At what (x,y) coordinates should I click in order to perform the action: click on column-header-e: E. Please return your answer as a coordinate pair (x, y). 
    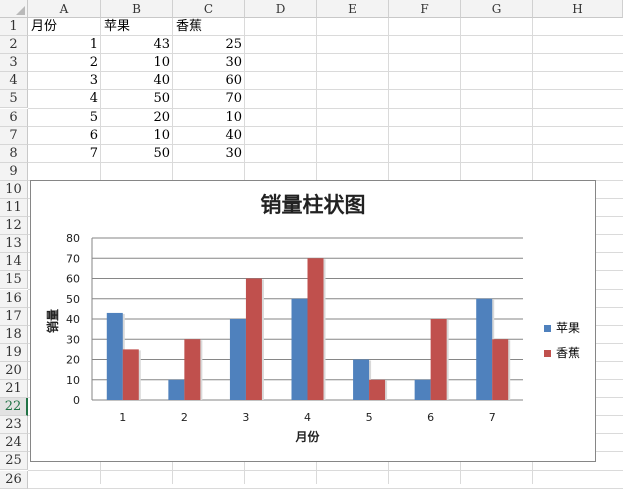
    Looking at the image, I should click on (353, 9).